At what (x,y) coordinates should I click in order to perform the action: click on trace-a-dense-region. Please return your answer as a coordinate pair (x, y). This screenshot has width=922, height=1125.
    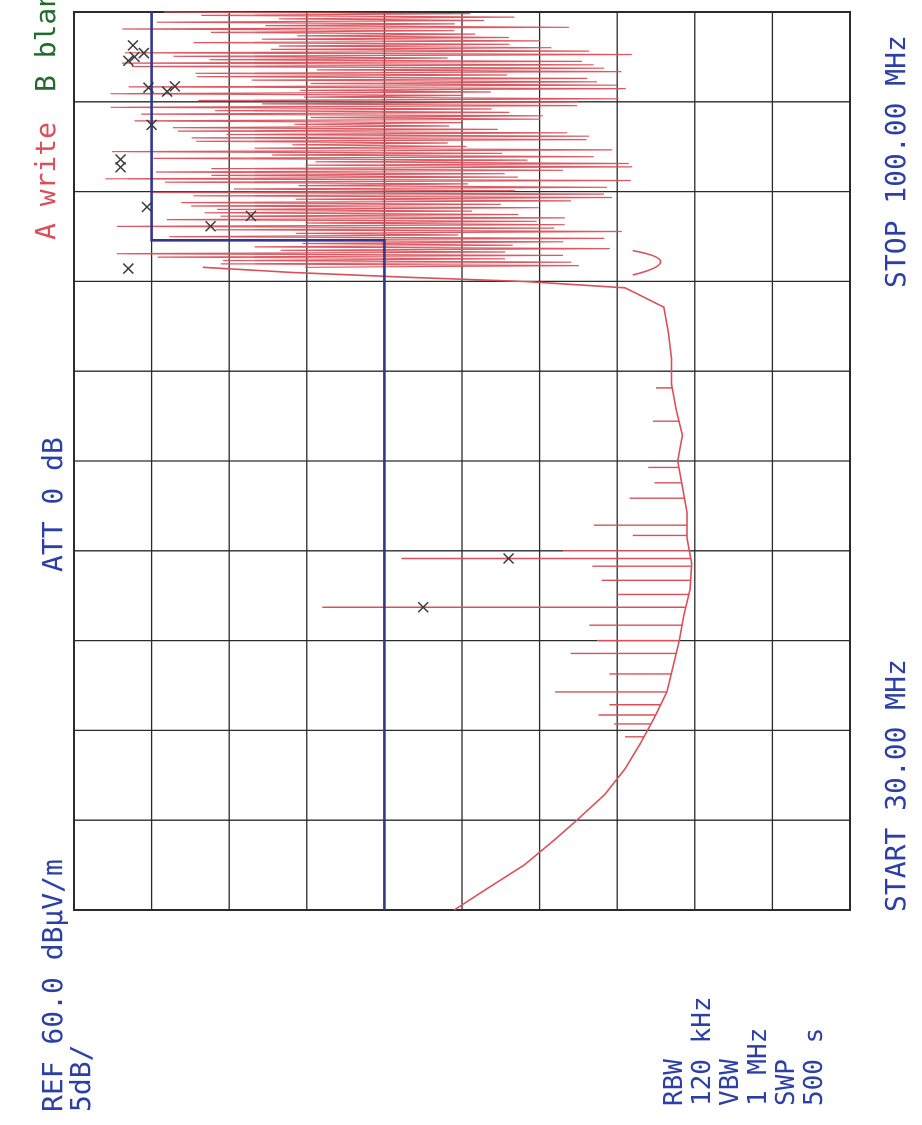
    Looking at the image, I should click on (369, 139).